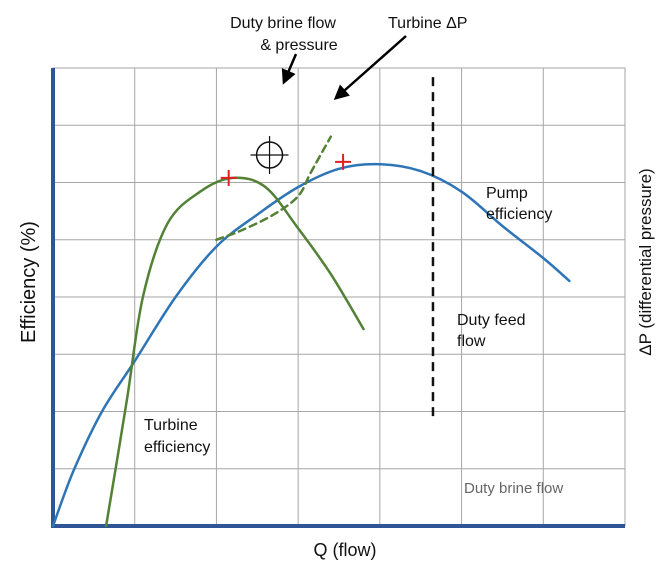 This screenshot has width=665, height=578. Describe the element at coordinates (283, 23) in the screenshot. I see `annotation-duty-brine-flow-pressure-line1: Duty brine flow` at that location.